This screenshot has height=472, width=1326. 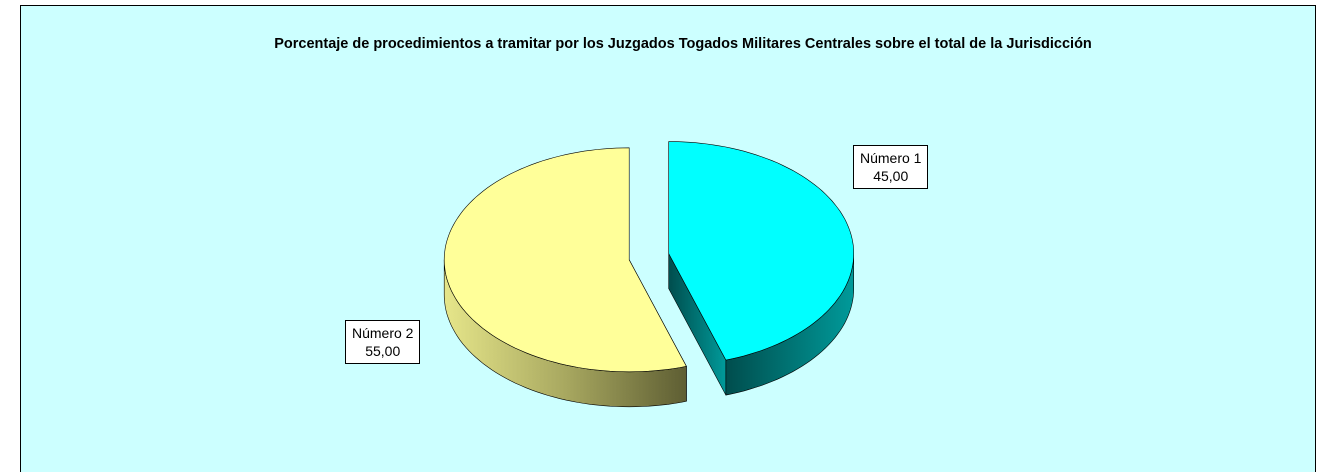 I want to click on label-value: 55,00, so click(x=383, y=351).